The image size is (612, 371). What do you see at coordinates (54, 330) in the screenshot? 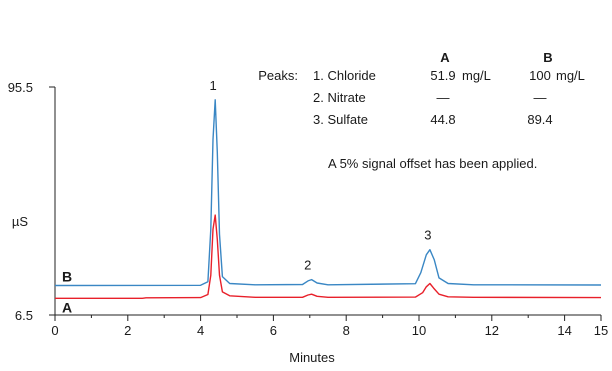
I see `x-tick-label: 0` at bounding box center [54, 330].